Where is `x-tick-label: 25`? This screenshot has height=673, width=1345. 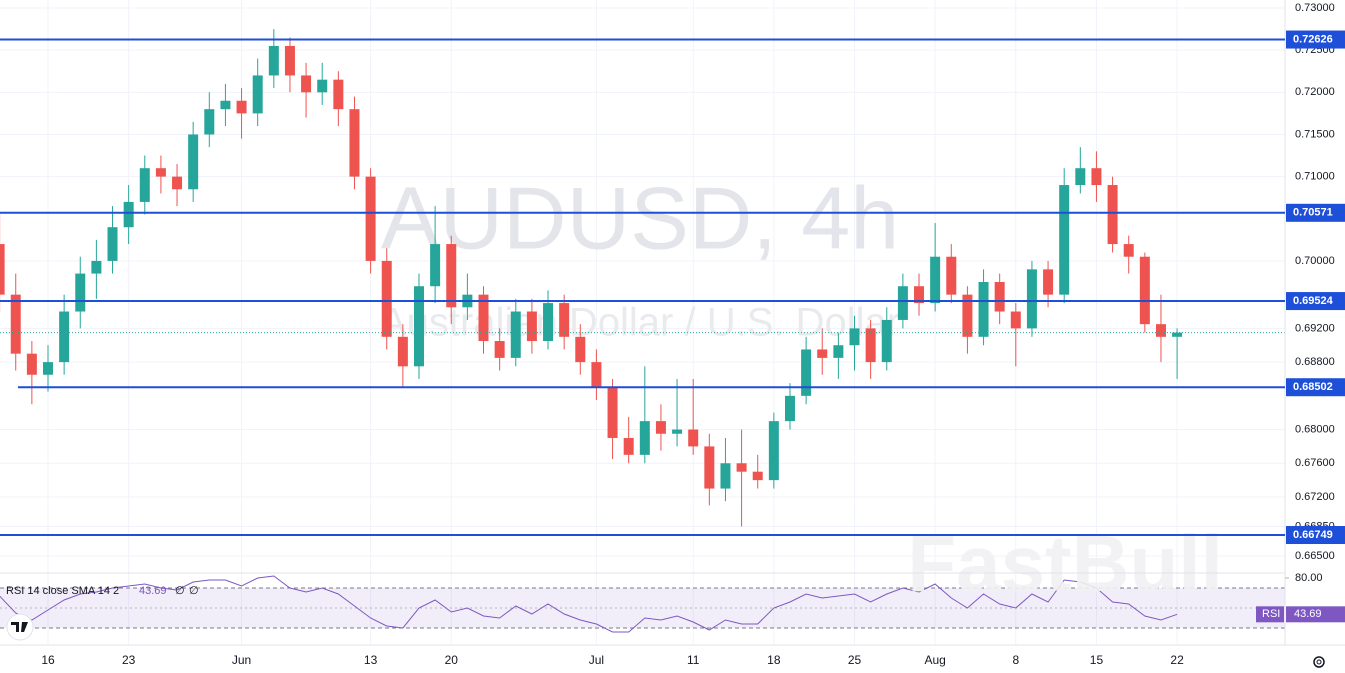 x-tick-label: 25 is located at coordinates (855, 660).